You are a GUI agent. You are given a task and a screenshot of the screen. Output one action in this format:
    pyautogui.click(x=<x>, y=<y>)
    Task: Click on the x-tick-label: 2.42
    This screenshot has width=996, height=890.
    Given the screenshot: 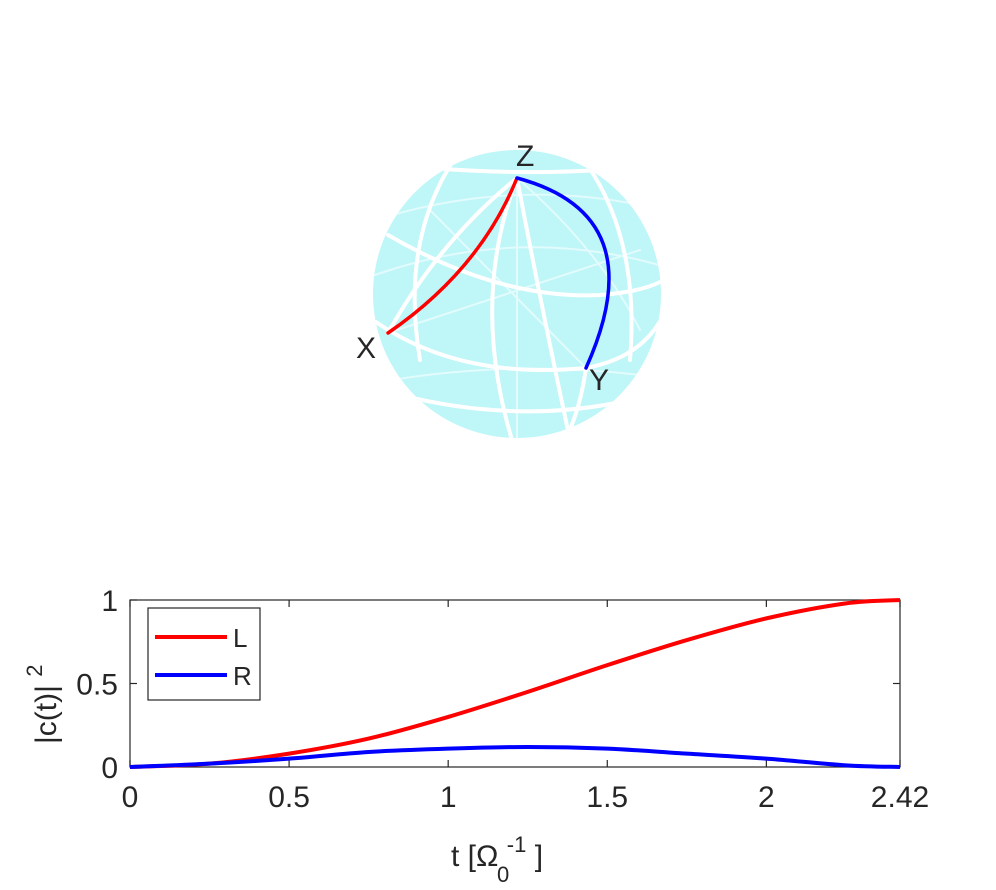 What is the action you would take?
    pyautogui.click(x=900, y=797)
    